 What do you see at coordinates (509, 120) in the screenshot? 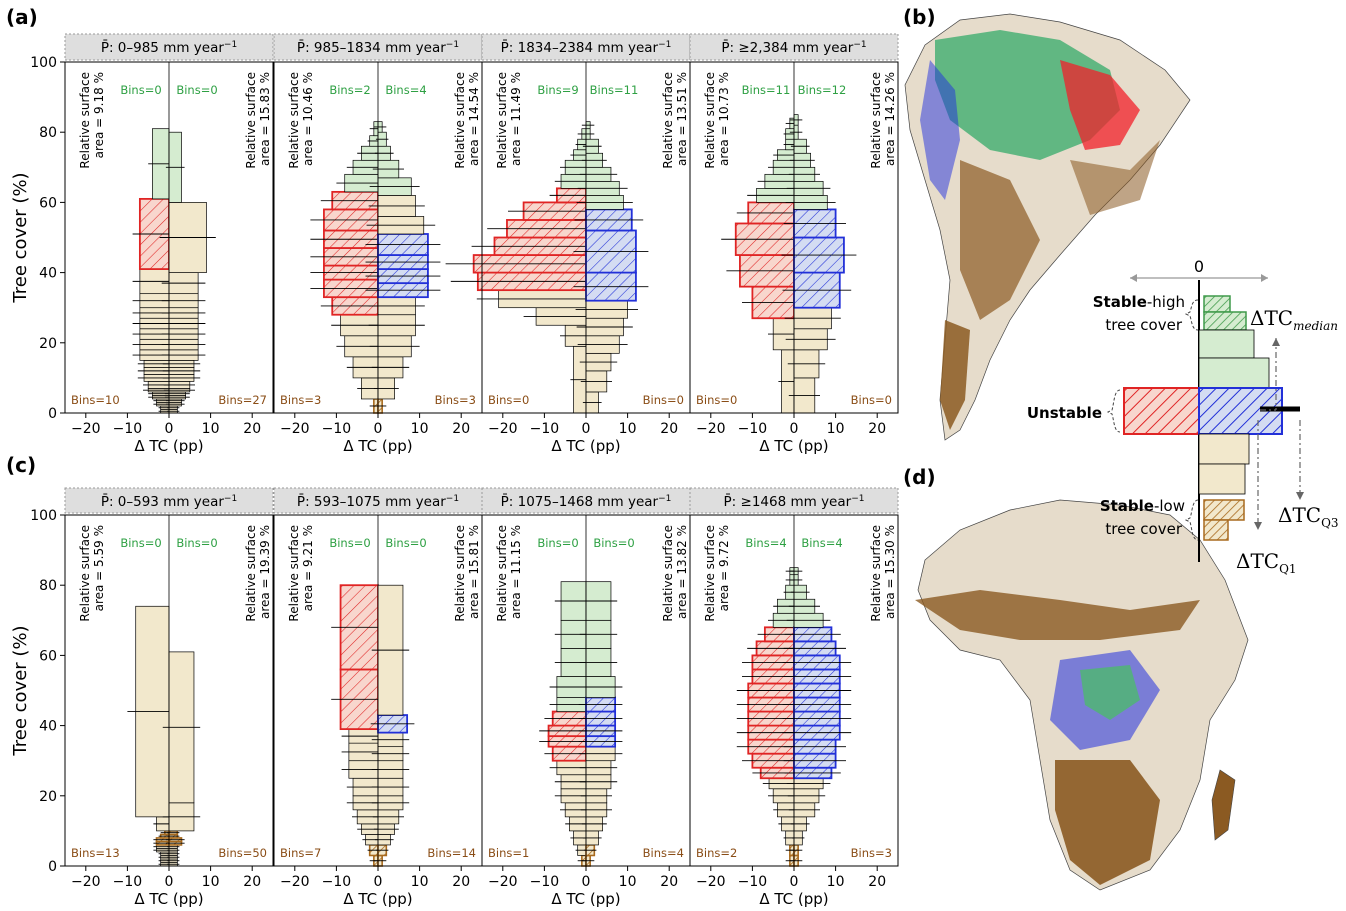
I see `surface-area-left: Relative surfacearea = 11.49 %` at bounding box center [509, 120].